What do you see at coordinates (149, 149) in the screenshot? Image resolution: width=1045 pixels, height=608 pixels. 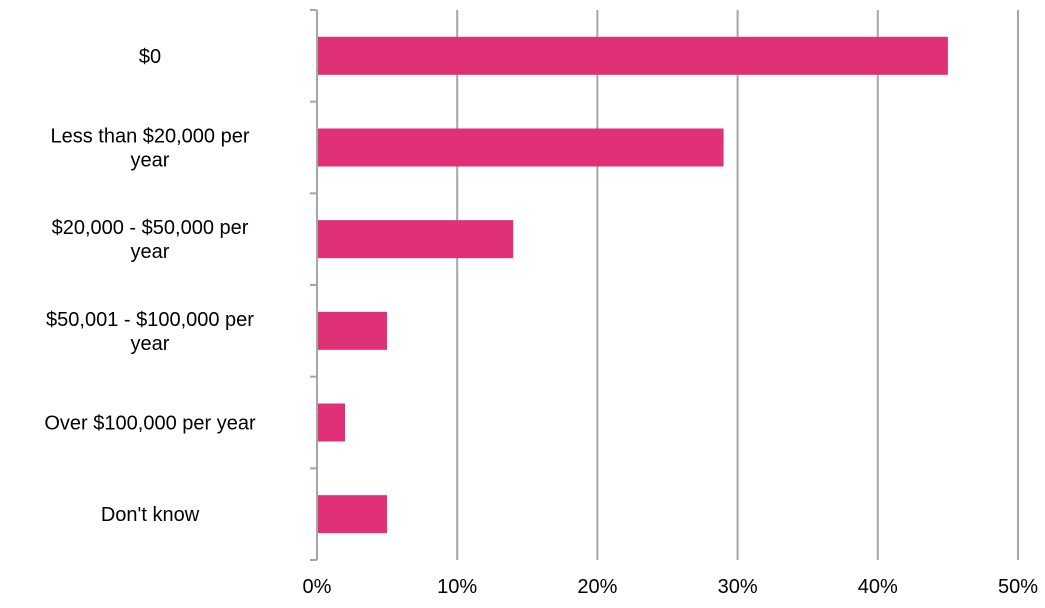 I see `category-label: Less than $20,000 per year` at bounding box center [149, 149].